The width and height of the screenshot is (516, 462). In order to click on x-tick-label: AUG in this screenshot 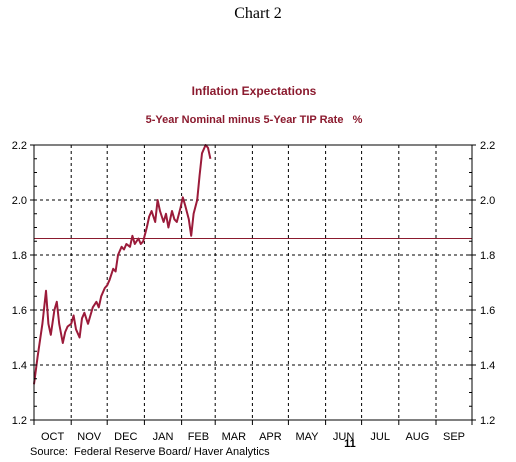, I will do `click(417, 437)`.